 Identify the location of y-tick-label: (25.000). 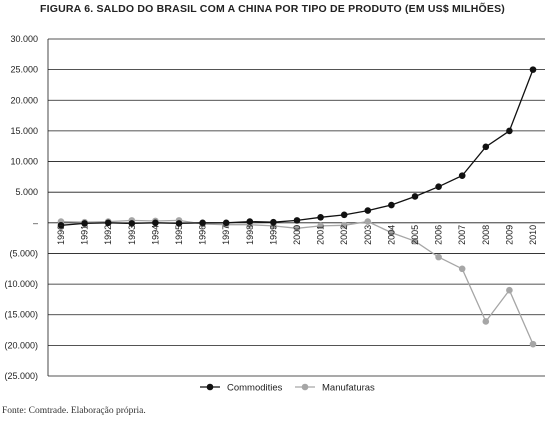
(21, 376).